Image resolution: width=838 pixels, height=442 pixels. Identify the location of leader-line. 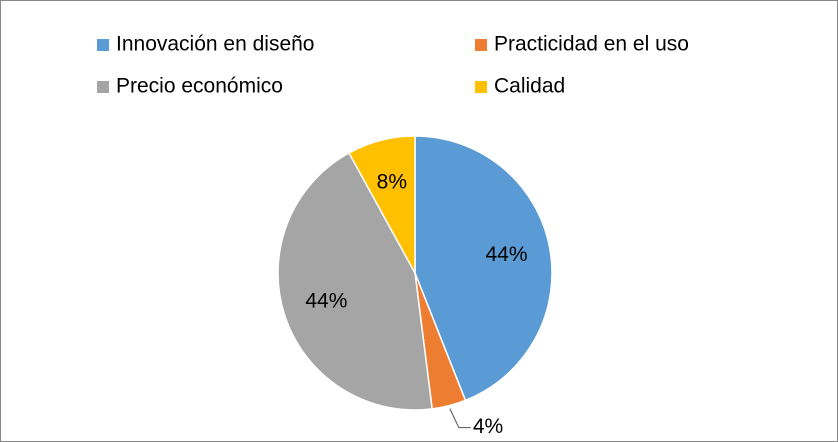
(460, 418).